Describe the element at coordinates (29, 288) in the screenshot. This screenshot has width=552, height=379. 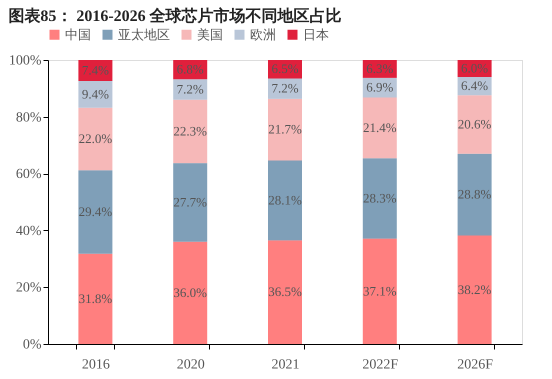
I see `y-tick-label: 20%` at that location.